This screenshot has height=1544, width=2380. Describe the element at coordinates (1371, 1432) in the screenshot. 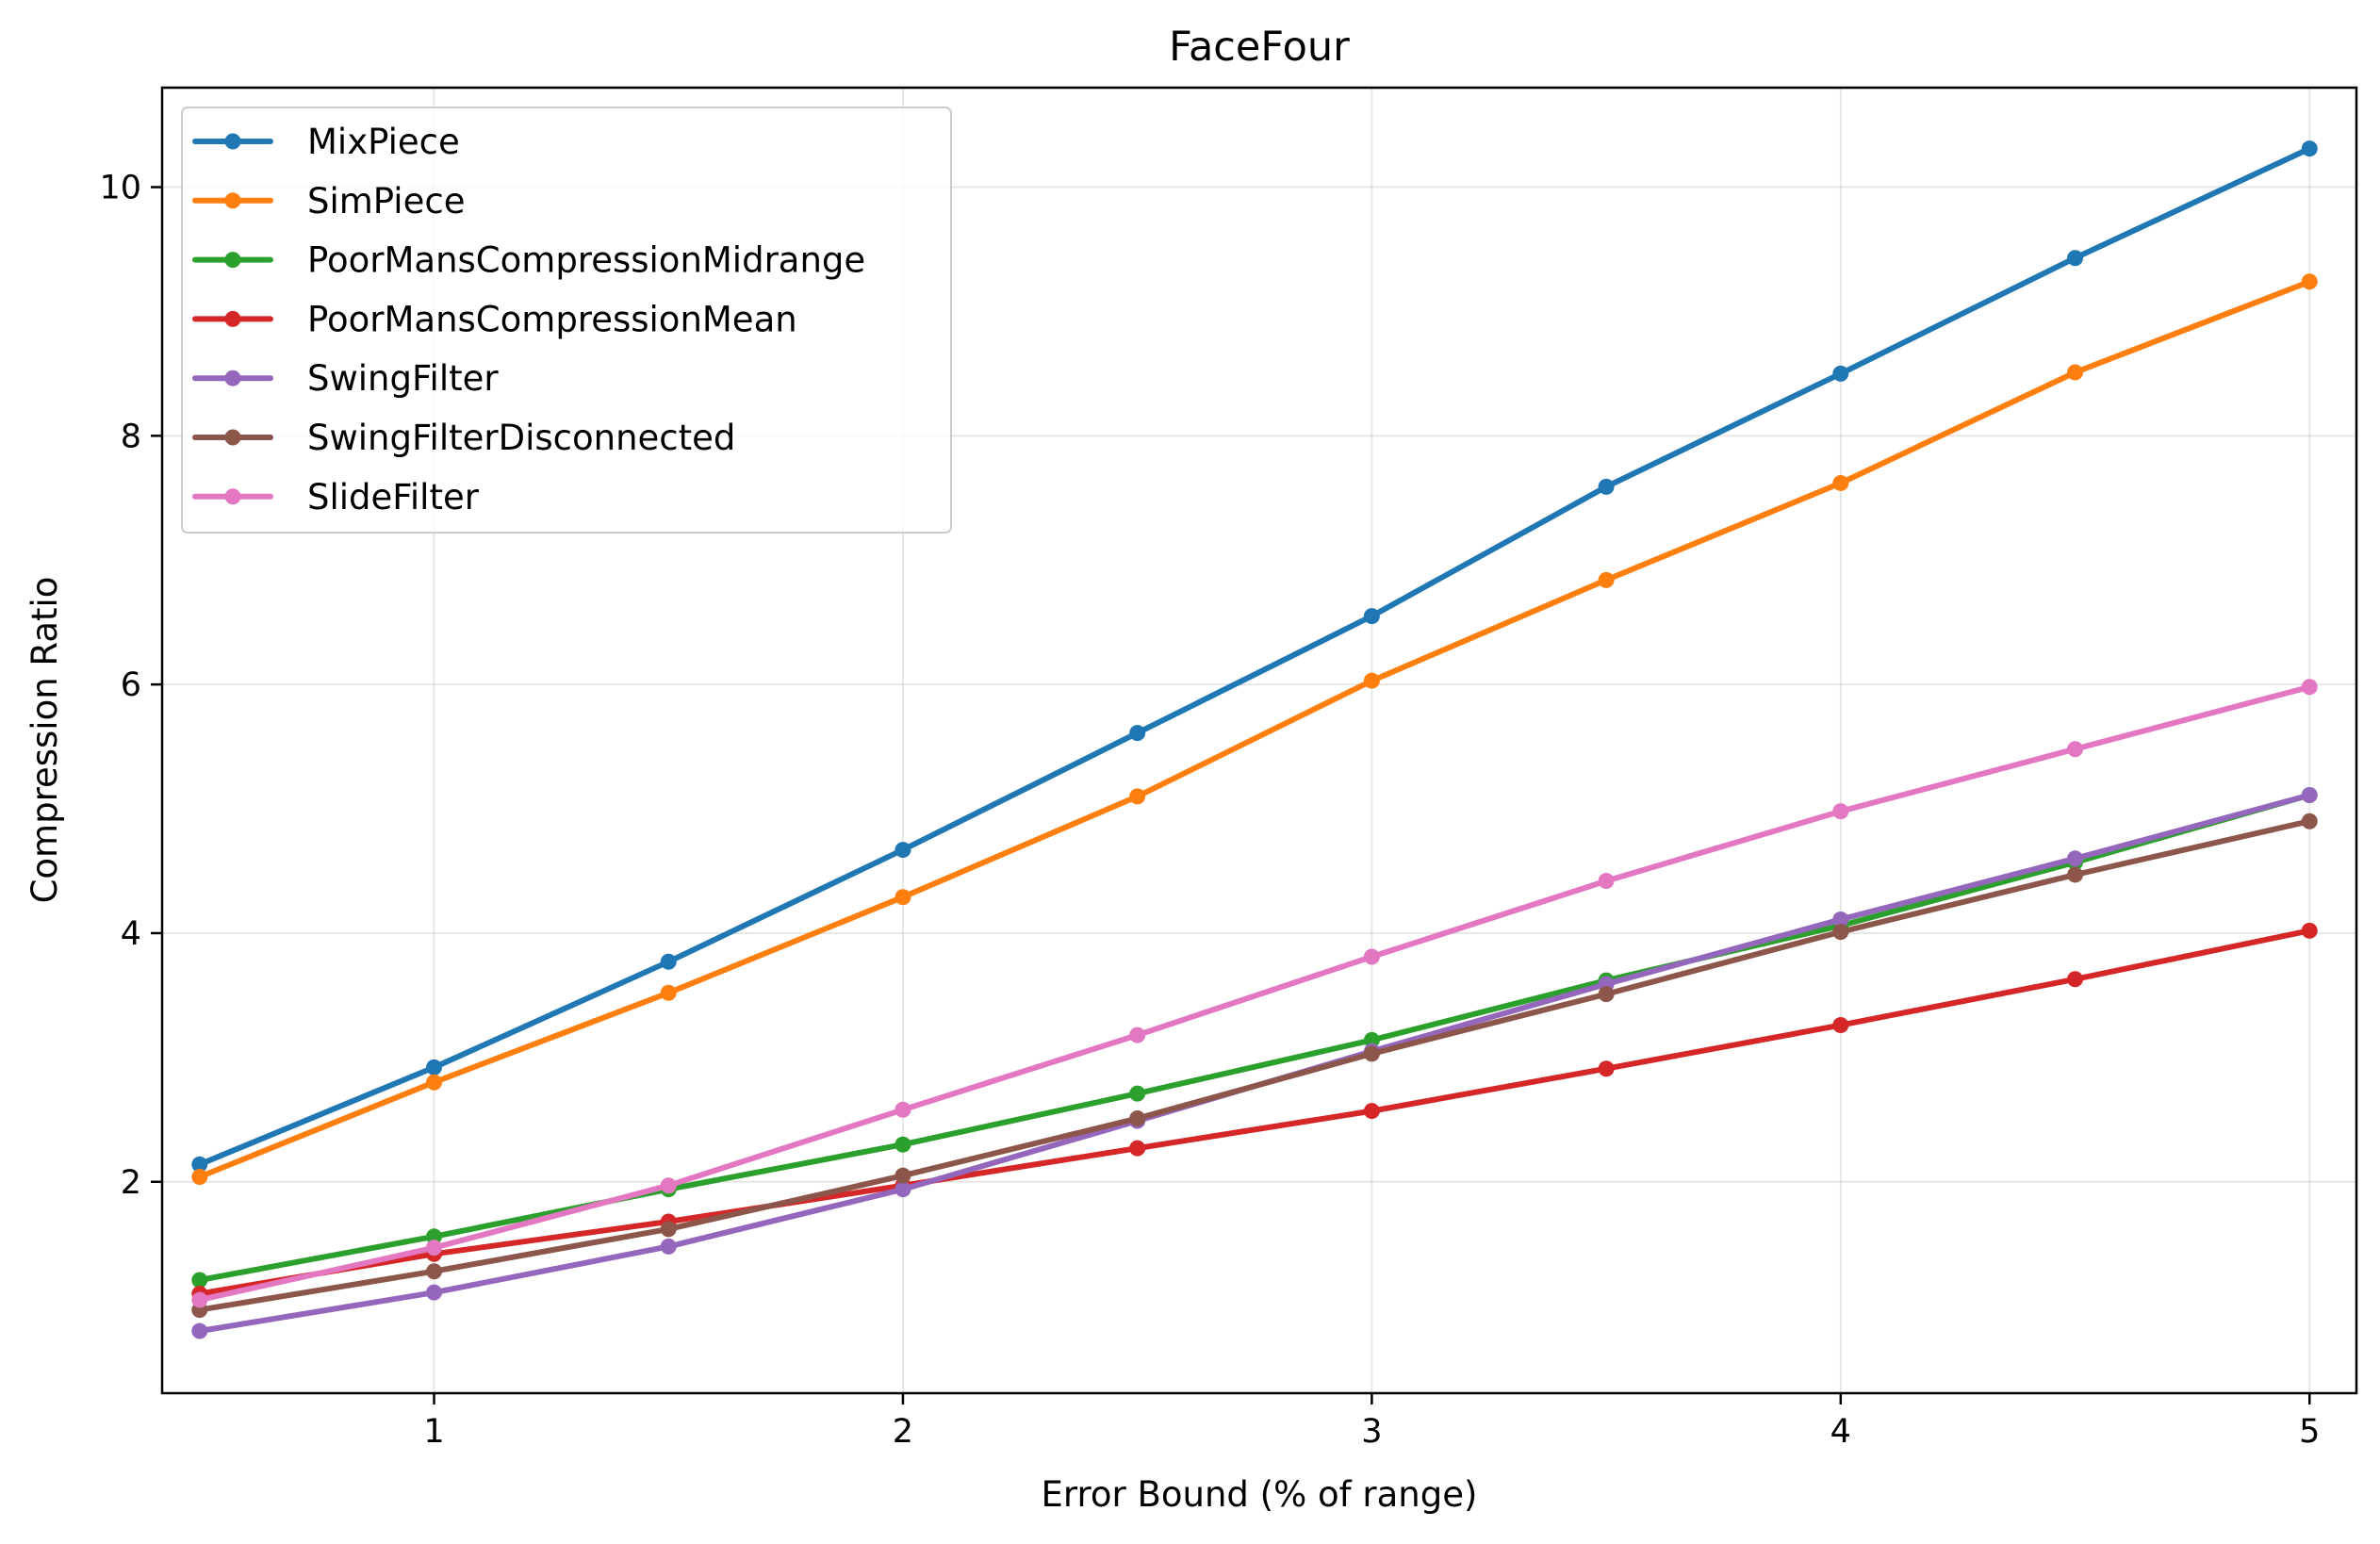

I see `x-tick-label: 3` at that location.